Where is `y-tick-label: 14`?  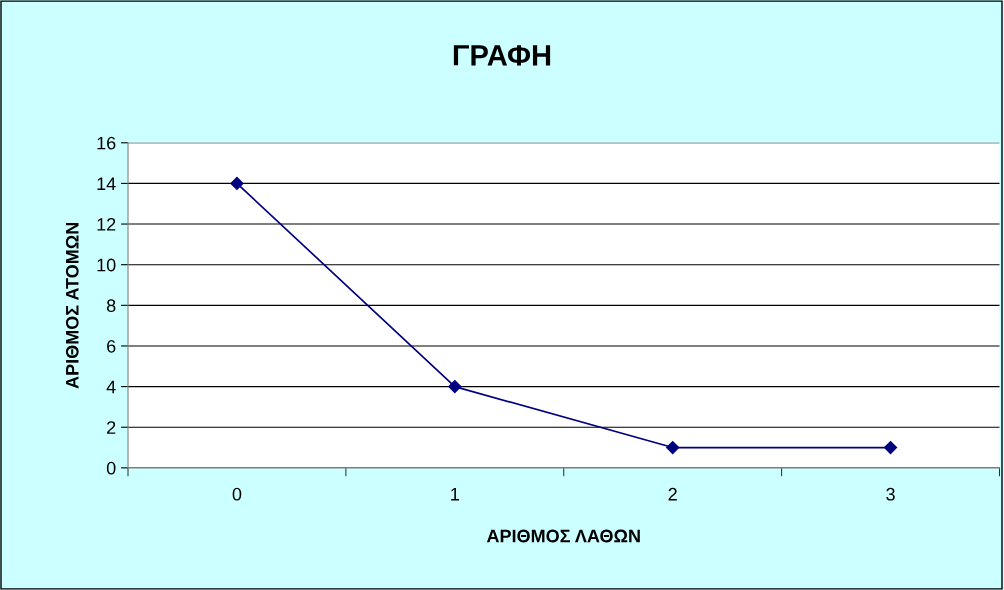 y-tick-label: 14 is located at coordinates (106, 183).